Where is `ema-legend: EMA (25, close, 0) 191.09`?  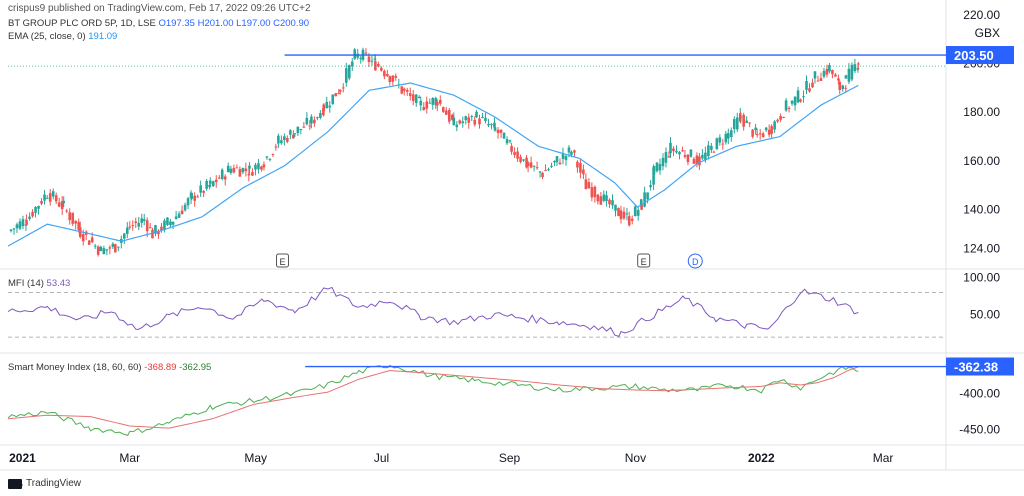
ema-legend: EMA (25, close, 0) 191.09 is located at coordinates (62, 36).